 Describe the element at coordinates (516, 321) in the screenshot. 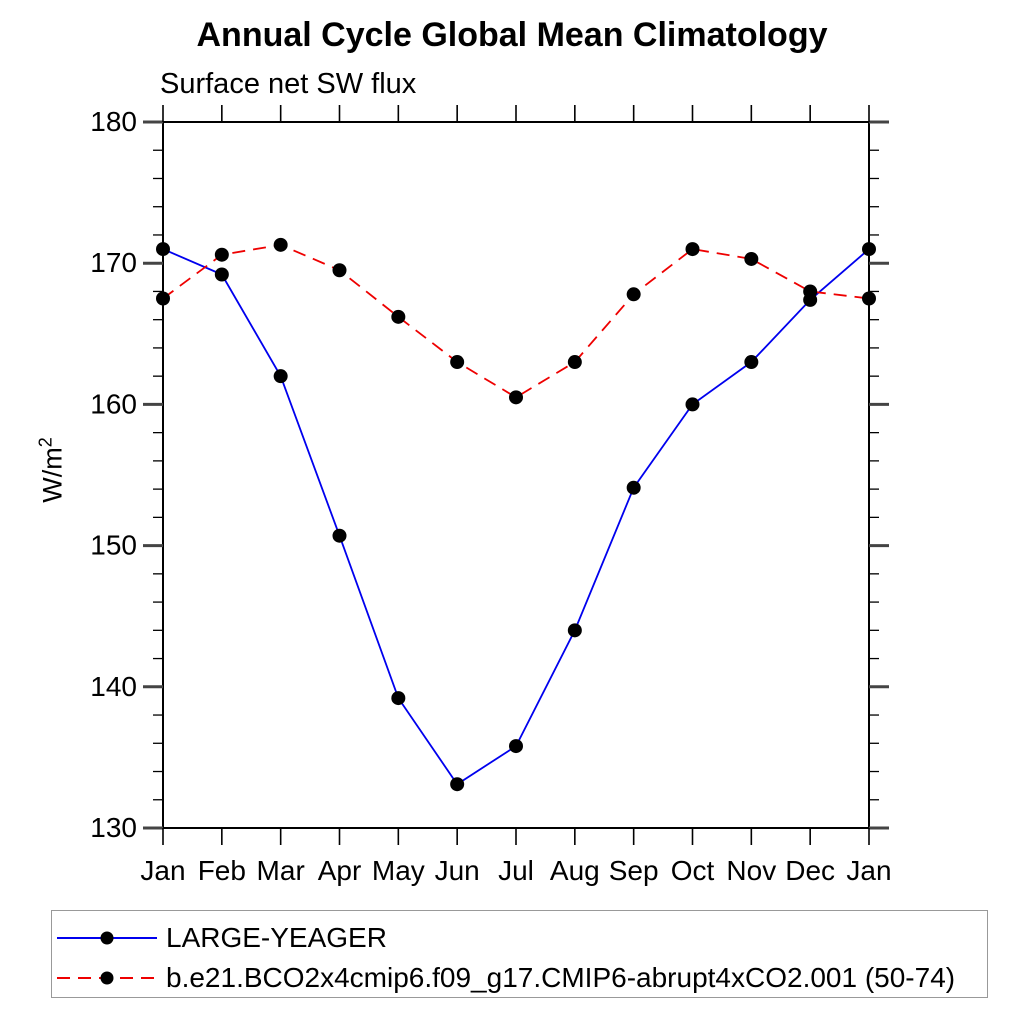

I see `series-line-b-e21-bco2x4cmip6-f09-g17-cm` at that location.